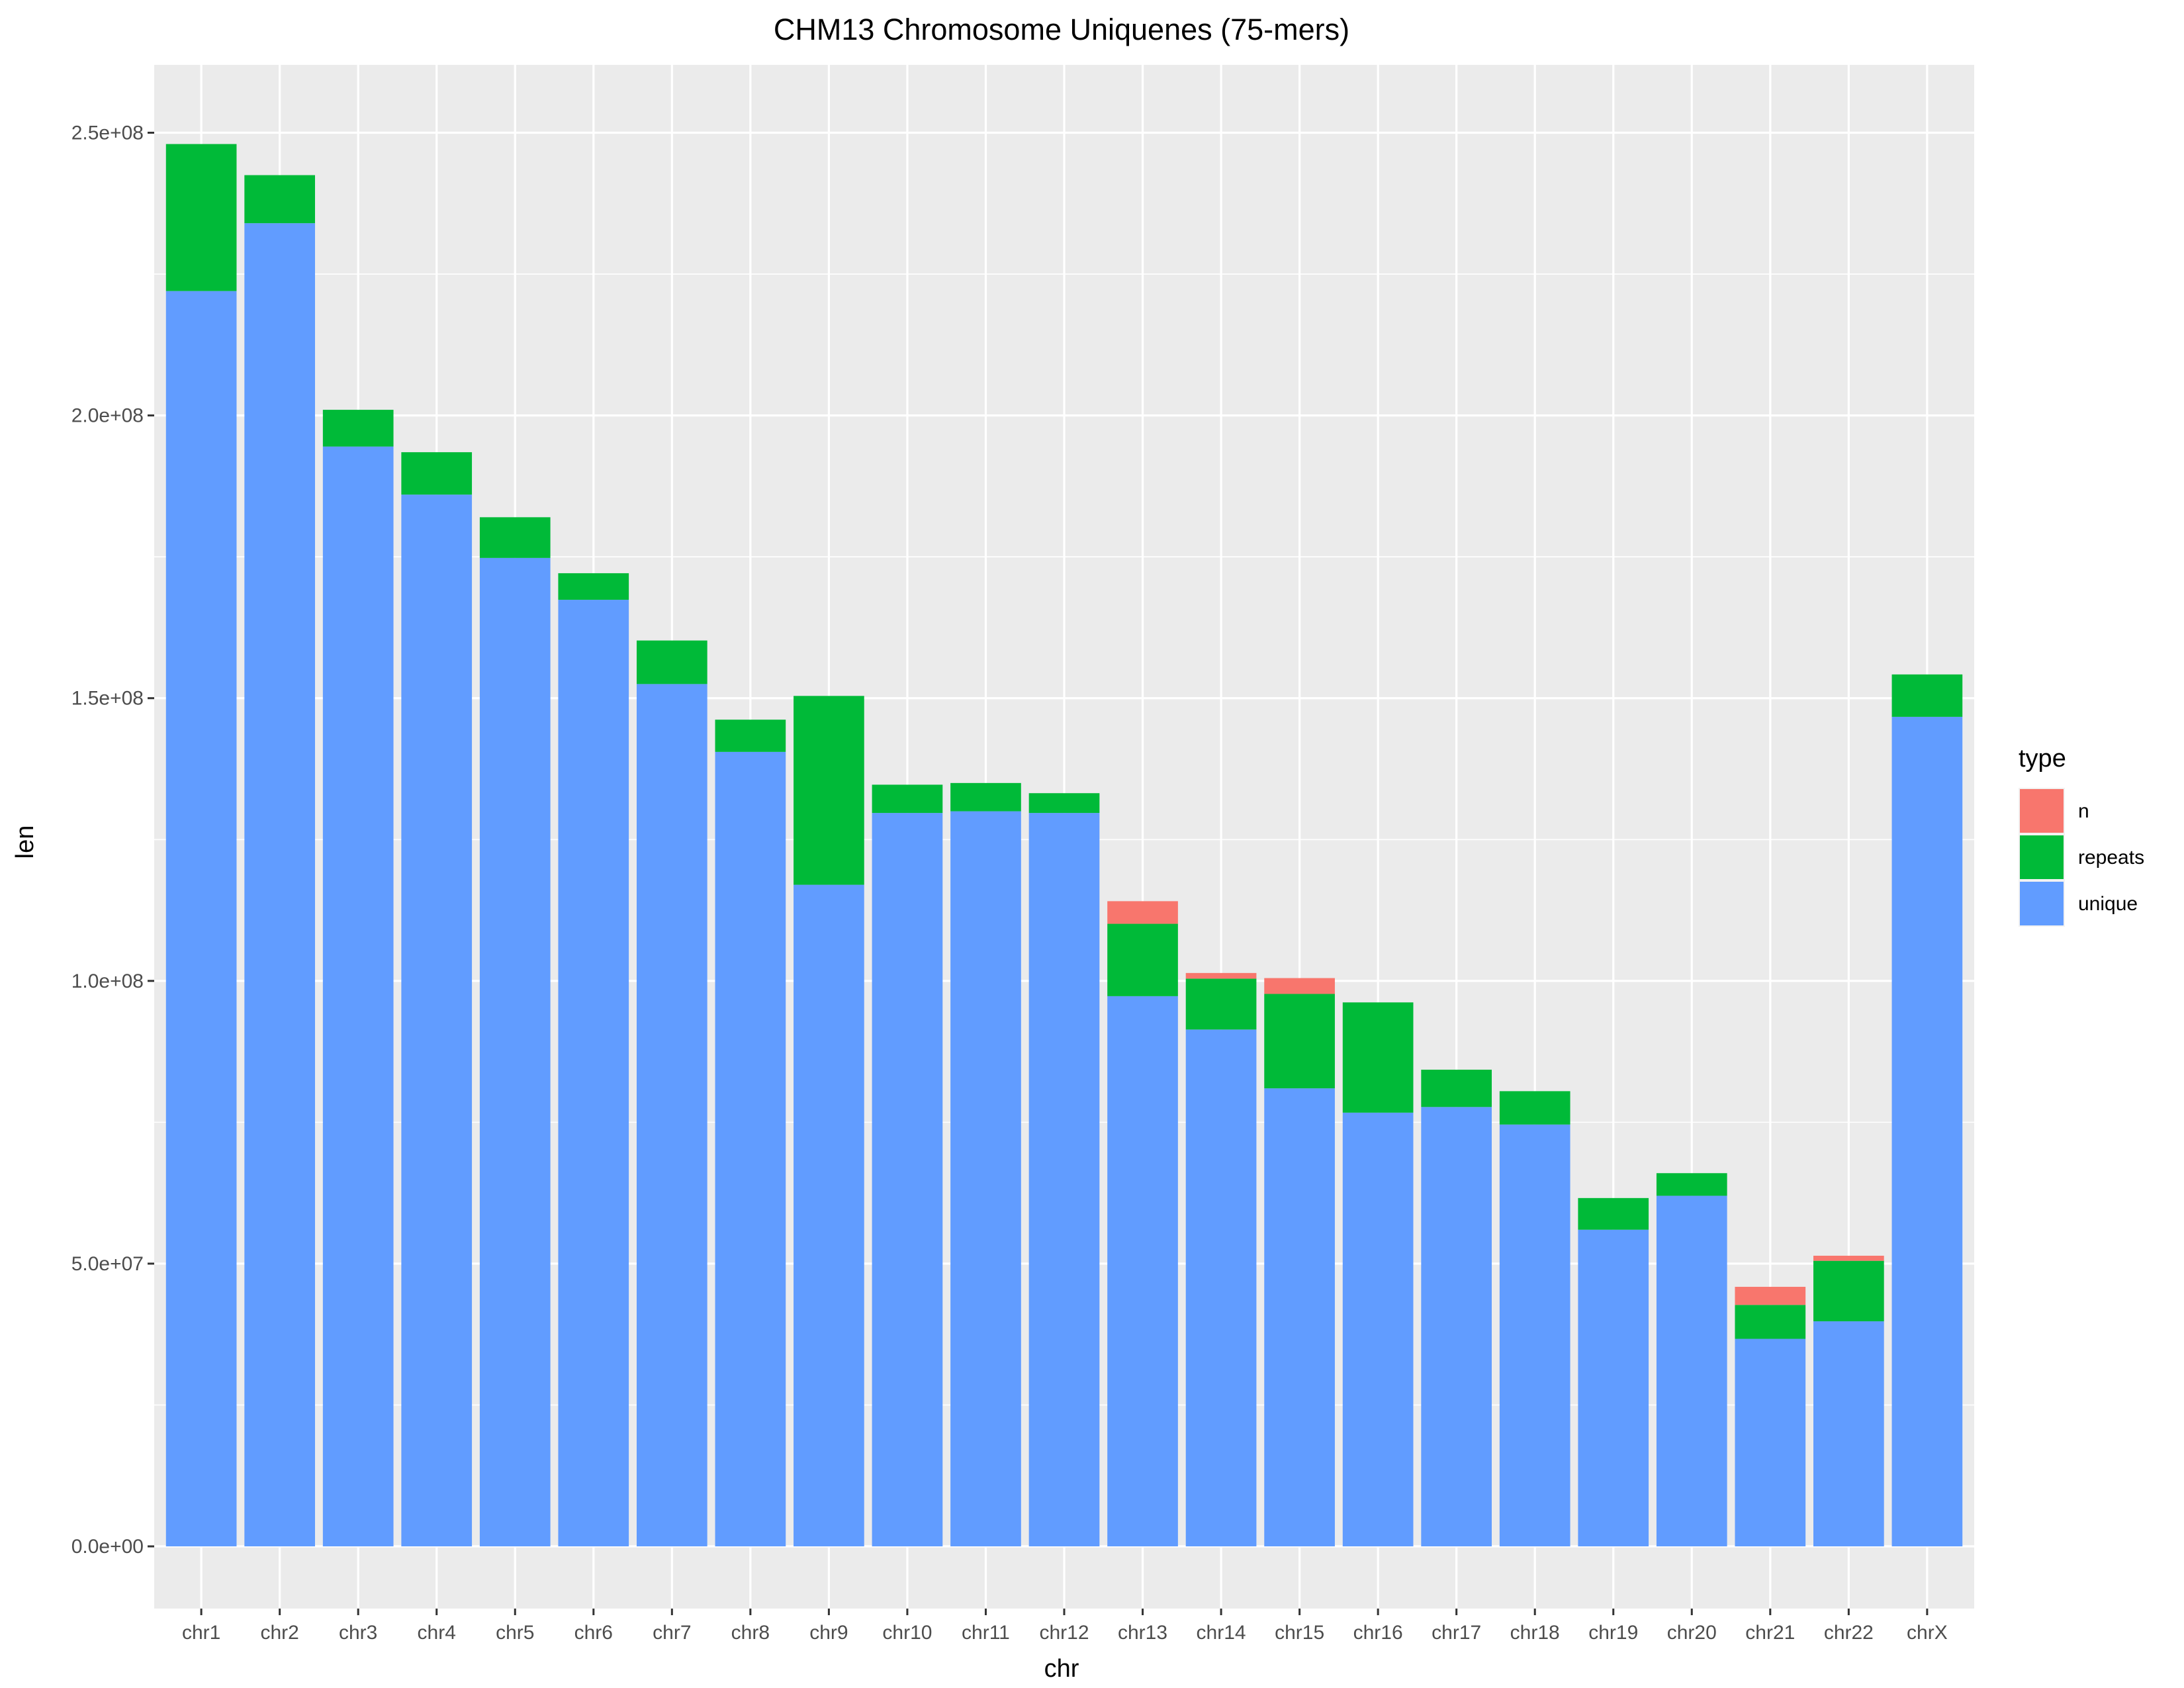  Describe the element at coordinates (1456, 1088) in the screenshot. I see `bar-repeats-chr17` at that location.